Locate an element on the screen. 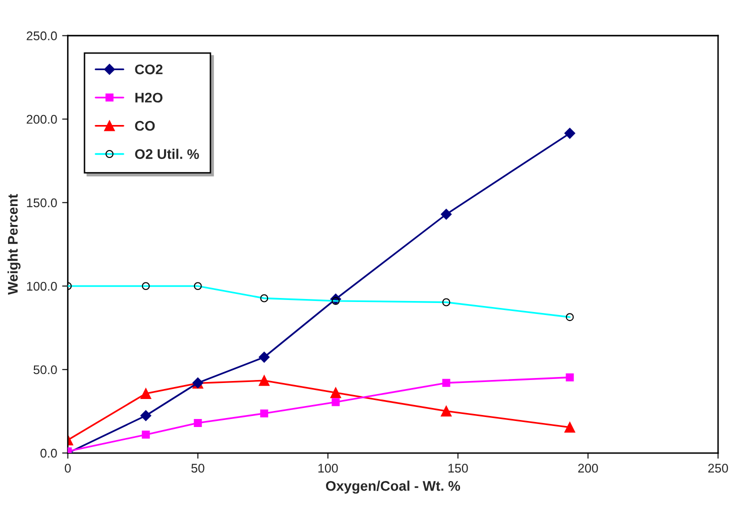  legend-label: CO is located at coordinates (145, 125).